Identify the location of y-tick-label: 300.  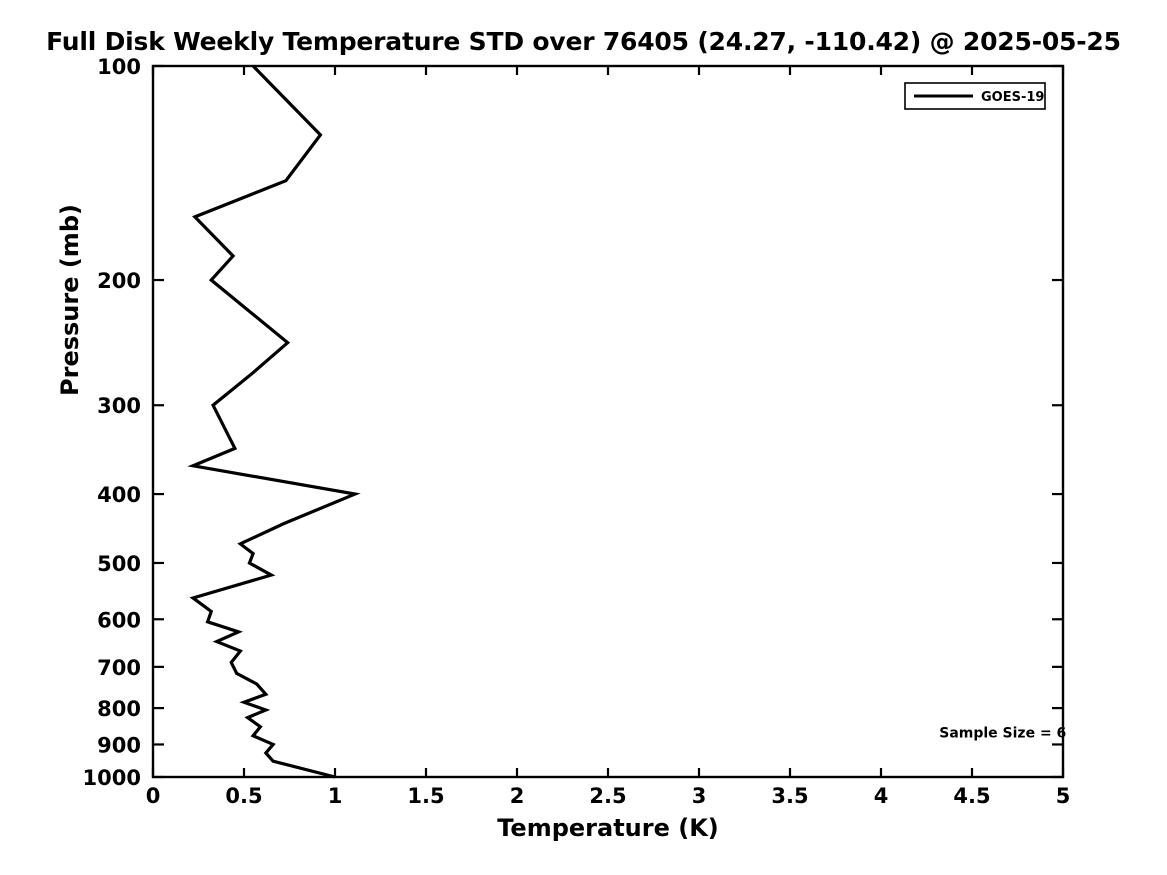
(119, 406).